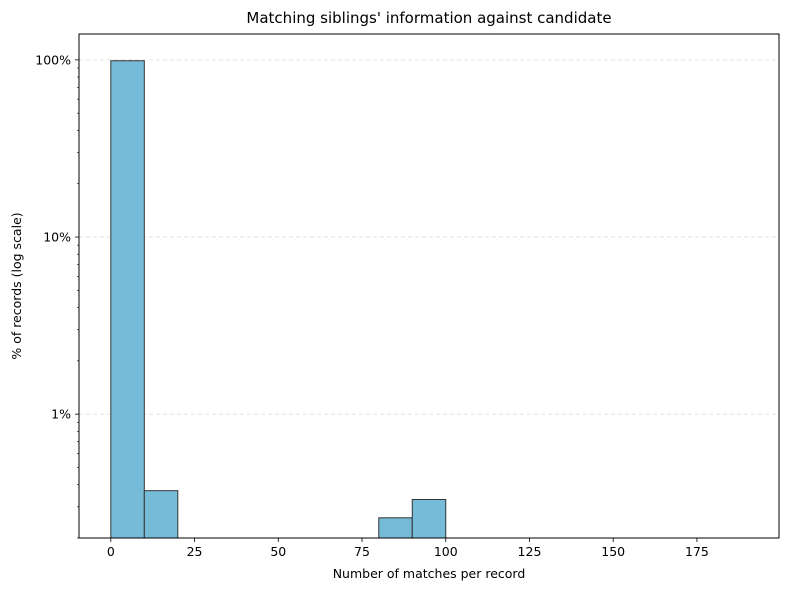 The height and width of the screenshot is (590, 790). Describe the element at coordinates (613, 551) in the screenshot. I see `x-tick-label: 150` at that location.